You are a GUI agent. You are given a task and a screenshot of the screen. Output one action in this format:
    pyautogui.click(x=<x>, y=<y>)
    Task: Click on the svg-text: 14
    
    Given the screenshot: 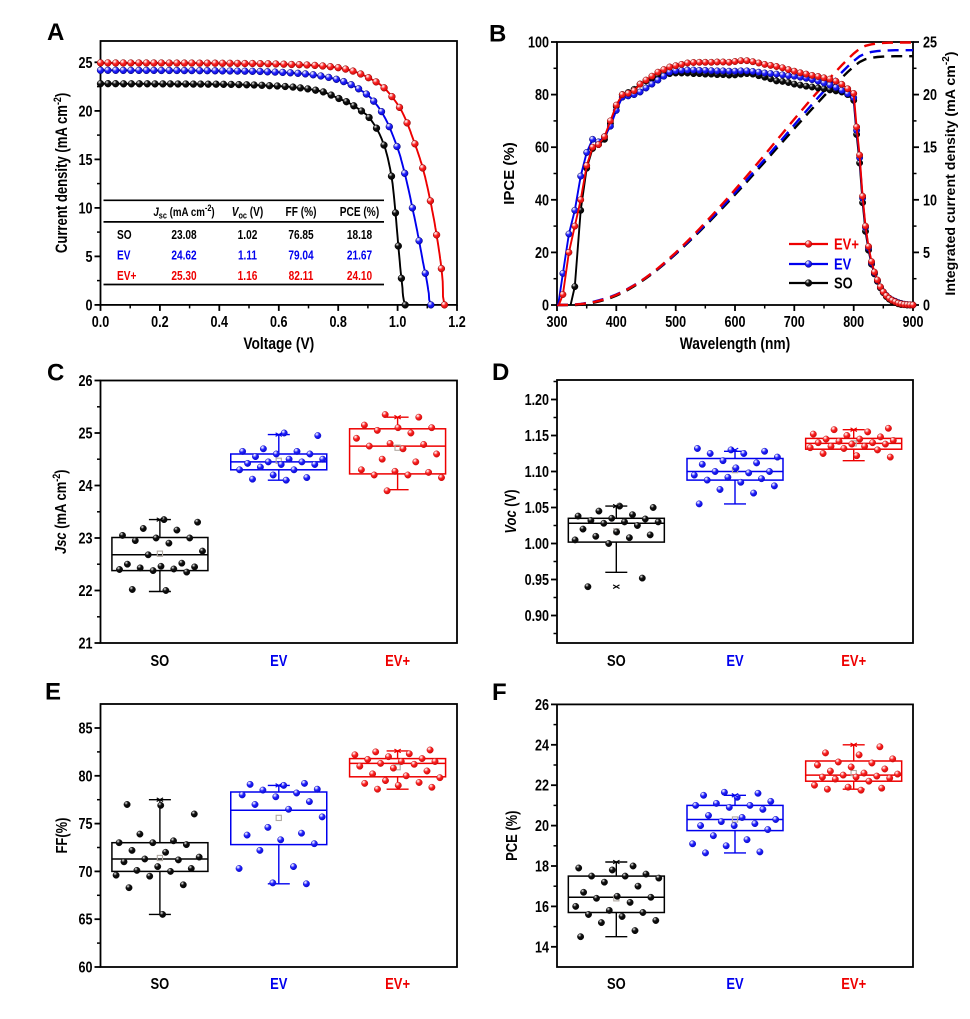 What is the action you would take?
    pyautogui.click(x=542, y=947)
    